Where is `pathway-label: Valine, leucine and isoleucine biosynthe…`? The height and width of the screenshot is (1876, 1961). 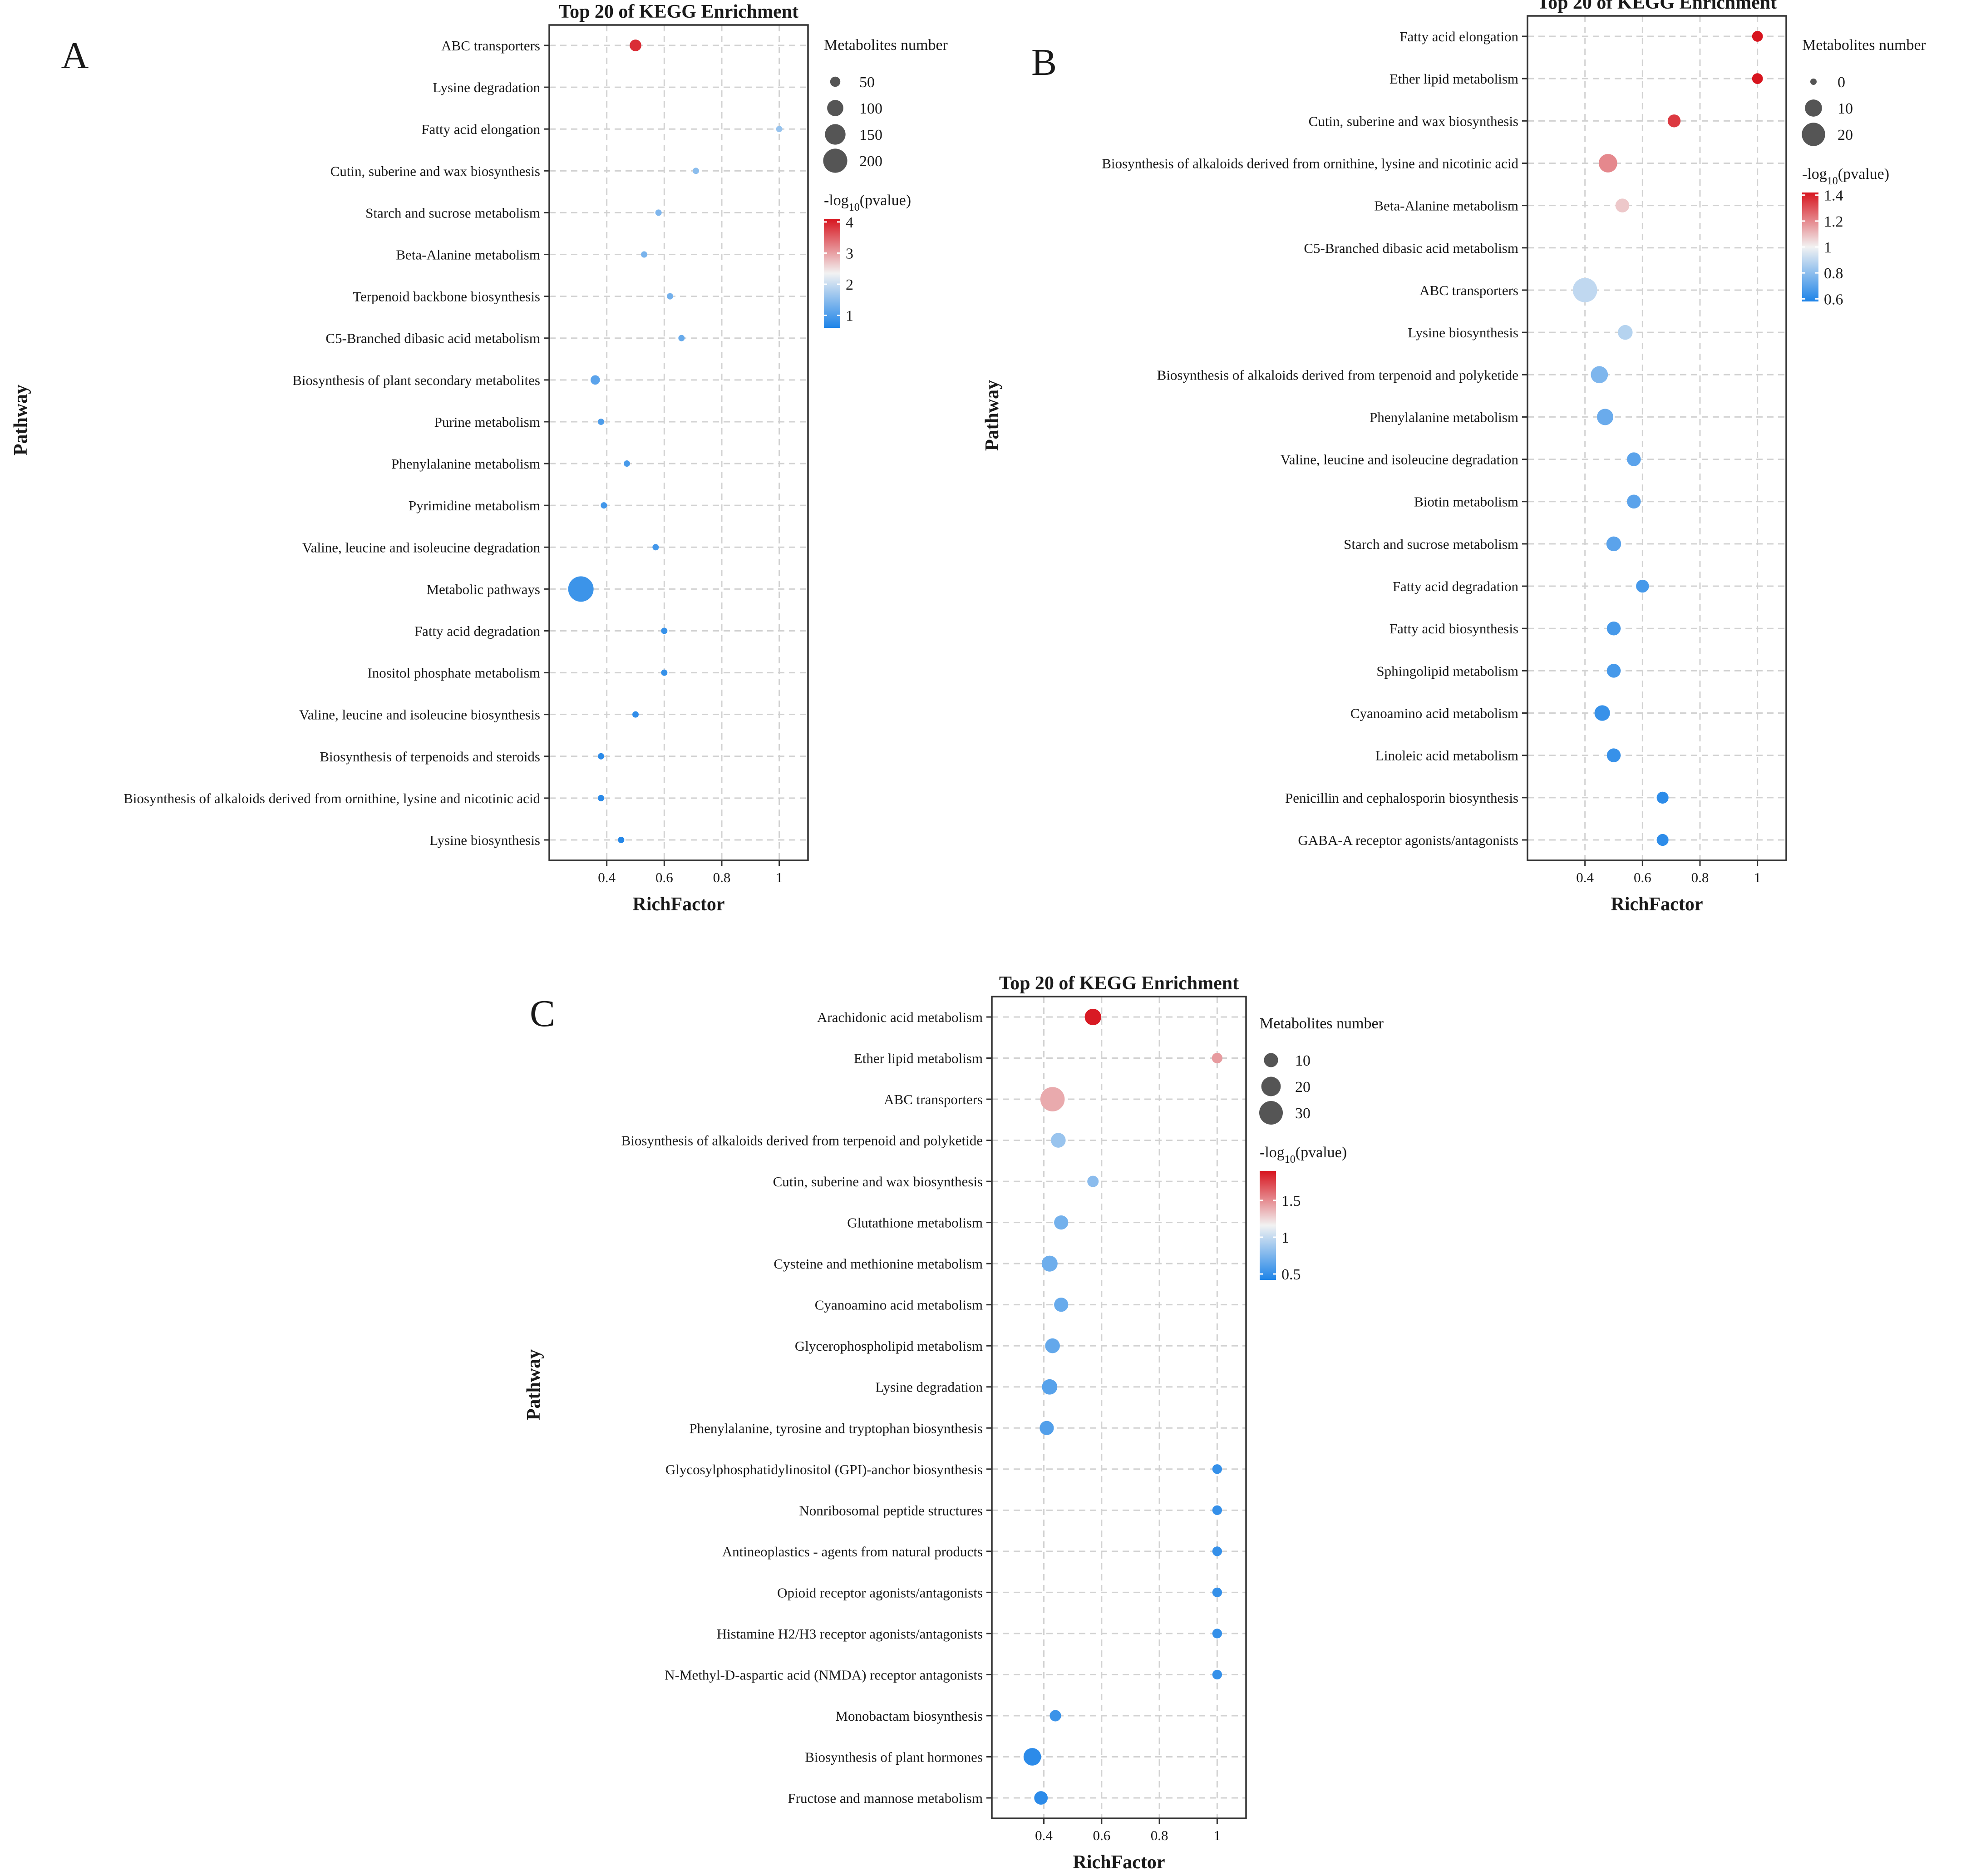 pathway-label: Valine, leucine and isoleucine biosynthe… is located at coordinates (419, 715).